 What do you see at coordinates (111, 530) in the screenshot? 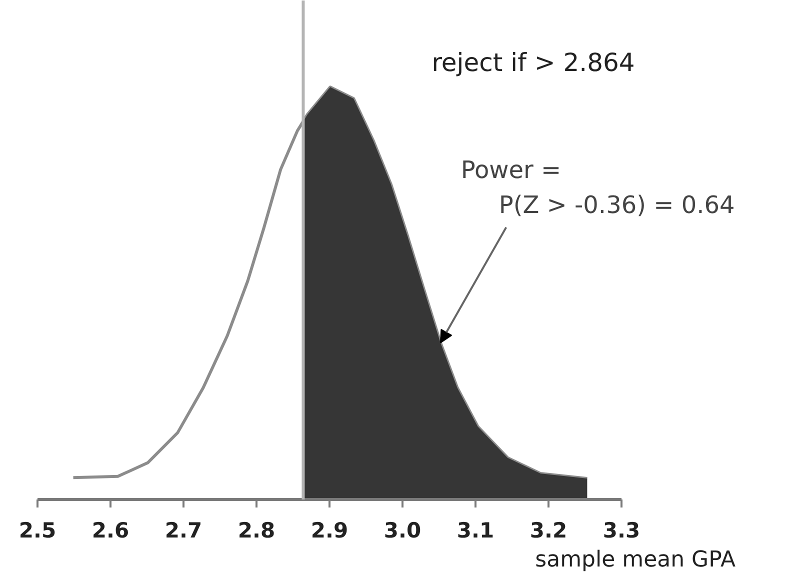
I see `x-tick-label: 2.6` at bounding box center [111, 530].